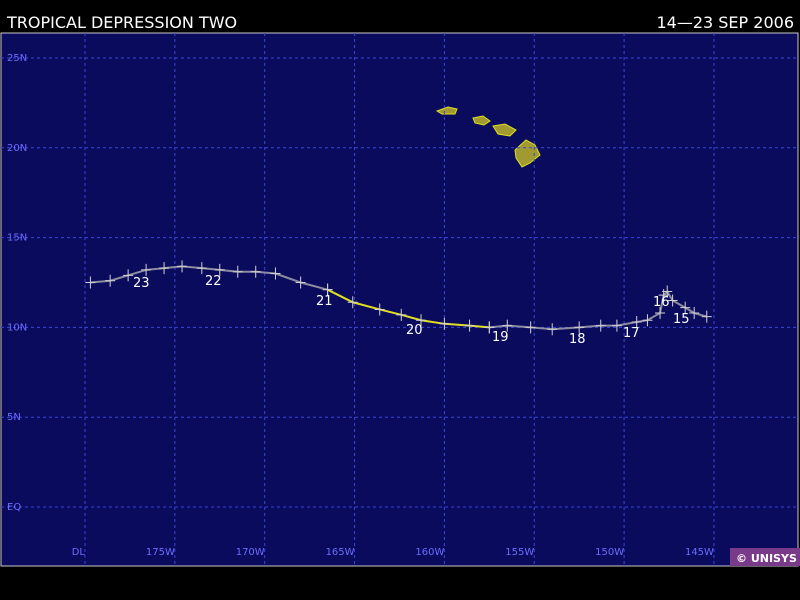 The image size is (800, 600). What do you see at coordinates (213, 281) in the screenshot?
I see `day-label: 22` at bounding box center [213, 281].